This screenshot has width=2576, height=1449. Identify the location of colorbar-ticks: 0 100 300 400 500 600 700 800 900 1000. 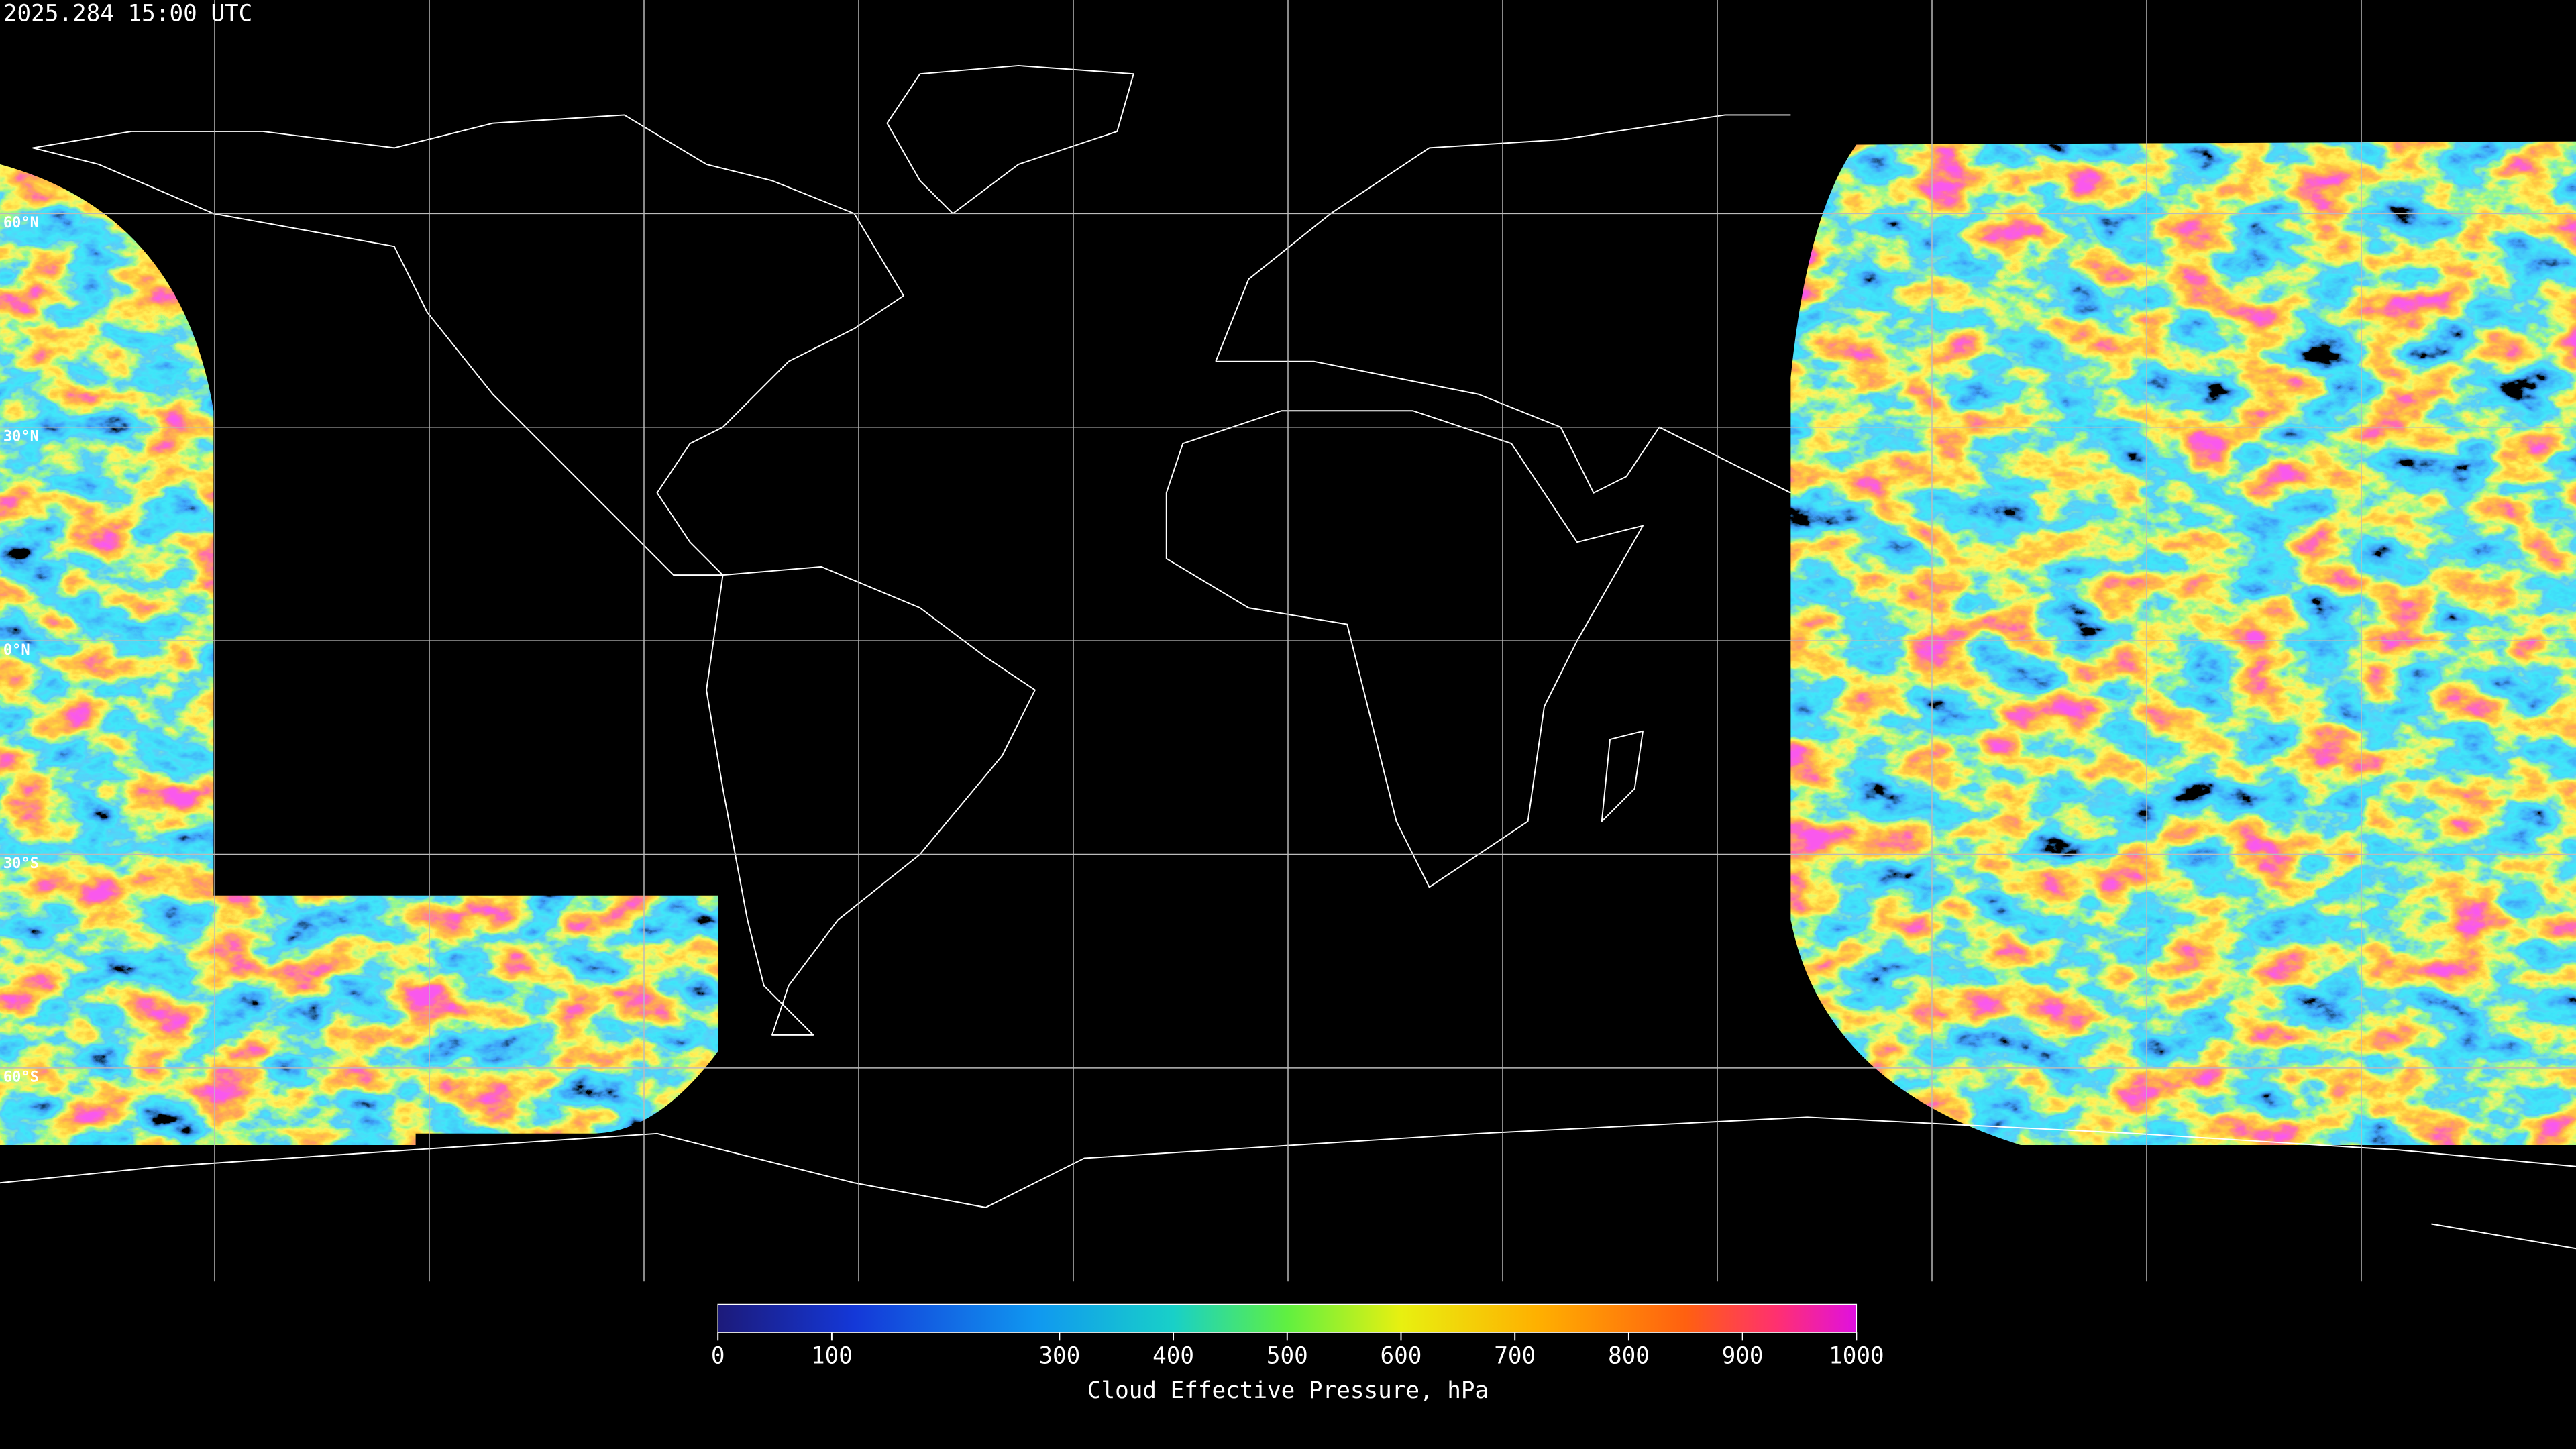
(1297, 1350).